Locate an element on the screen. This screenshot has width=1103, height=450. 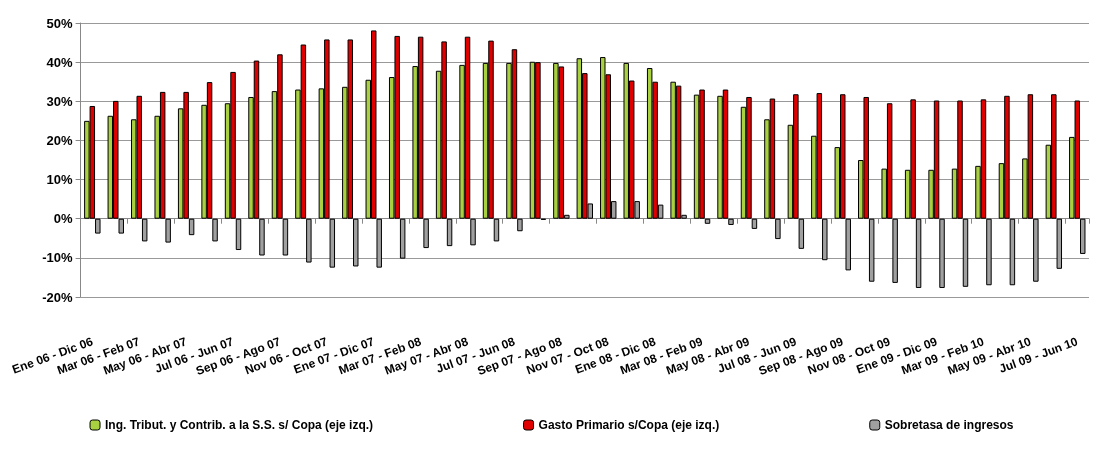
legend-label: Gasto Primario s/Copa (eje izq.) is located at coordinates (629, 425).